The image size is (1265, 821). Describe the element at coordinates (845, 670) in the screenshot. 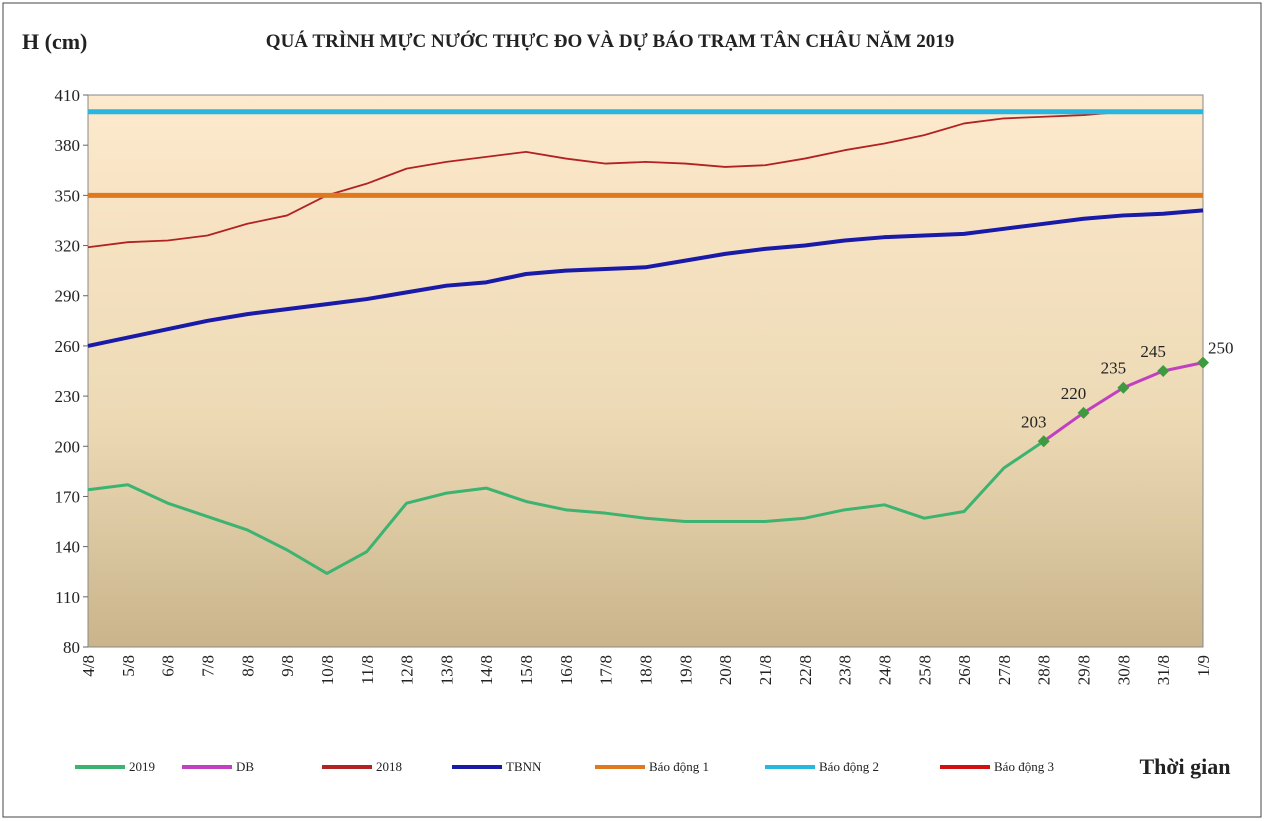

I see `x-tick-label: 23/8` at that location.